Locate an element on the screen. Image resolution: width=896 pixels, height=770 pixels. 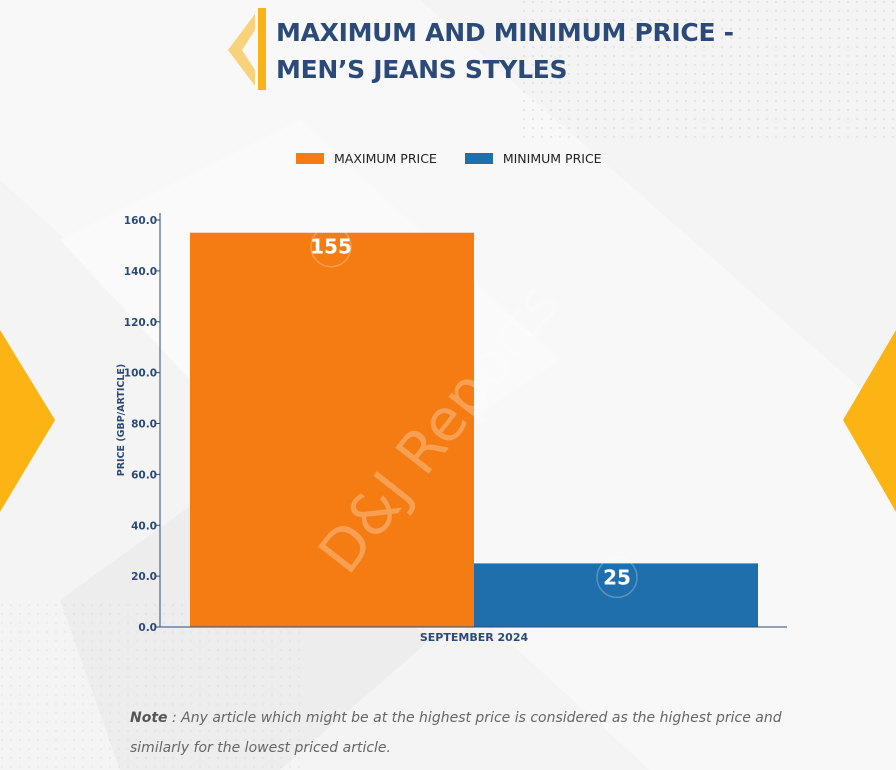
legend-label-maximum: MAXIMUM PRICE is located at coordinates (385, 158).